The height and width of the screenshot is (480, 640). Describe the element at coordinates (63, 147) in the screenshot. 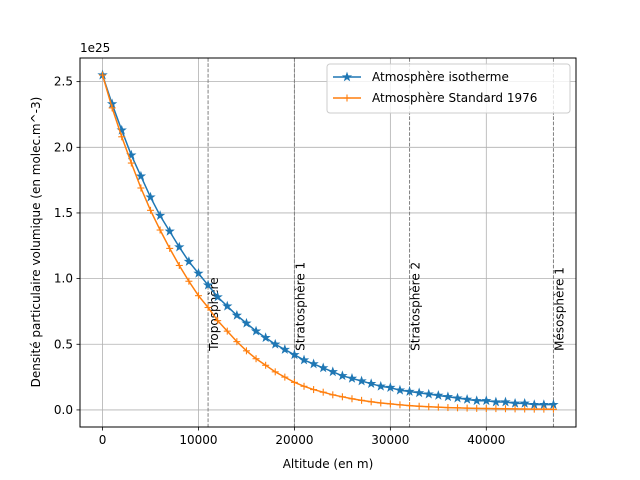

I see `y-tick-label: 2.0` at that location.